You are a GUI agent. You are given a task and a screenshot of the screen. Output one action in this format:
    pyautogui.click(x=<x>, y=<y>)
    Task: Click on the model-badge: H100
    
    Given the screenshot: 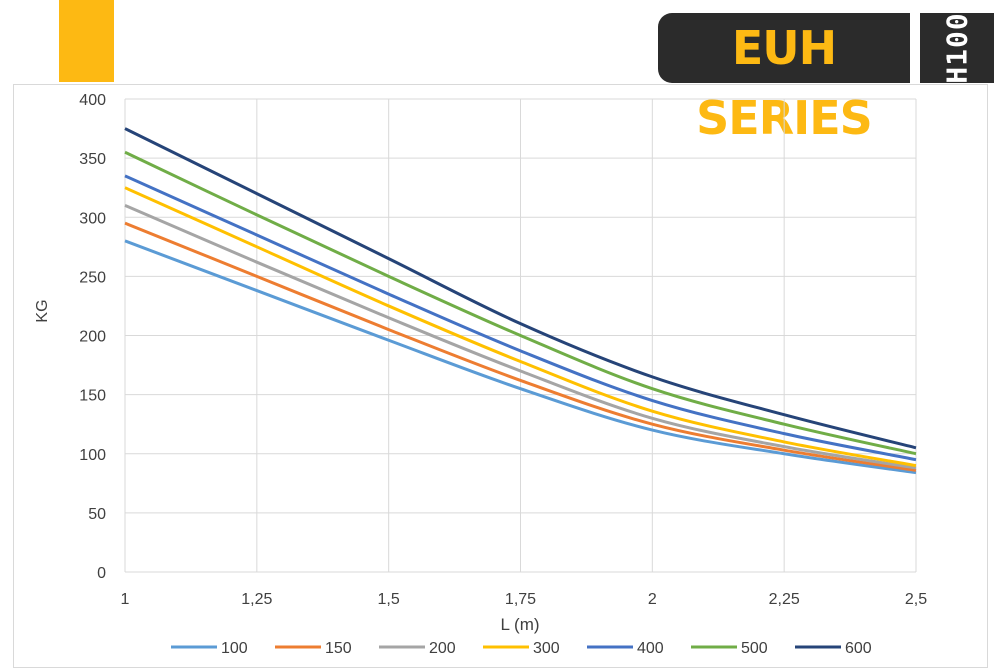 What is the action you would take?
    pyautogui.click(x=957, y=48)
    